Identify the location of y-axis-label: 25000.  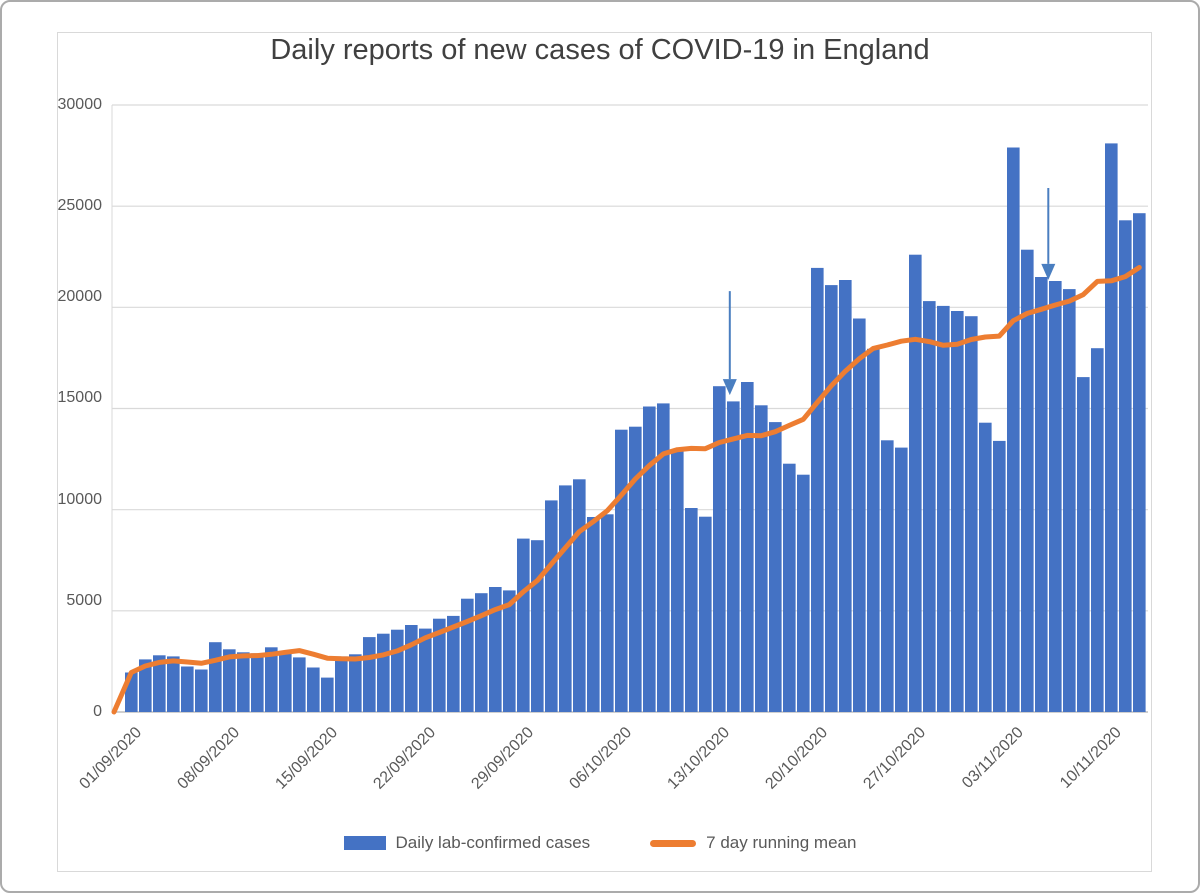
(80, 205).